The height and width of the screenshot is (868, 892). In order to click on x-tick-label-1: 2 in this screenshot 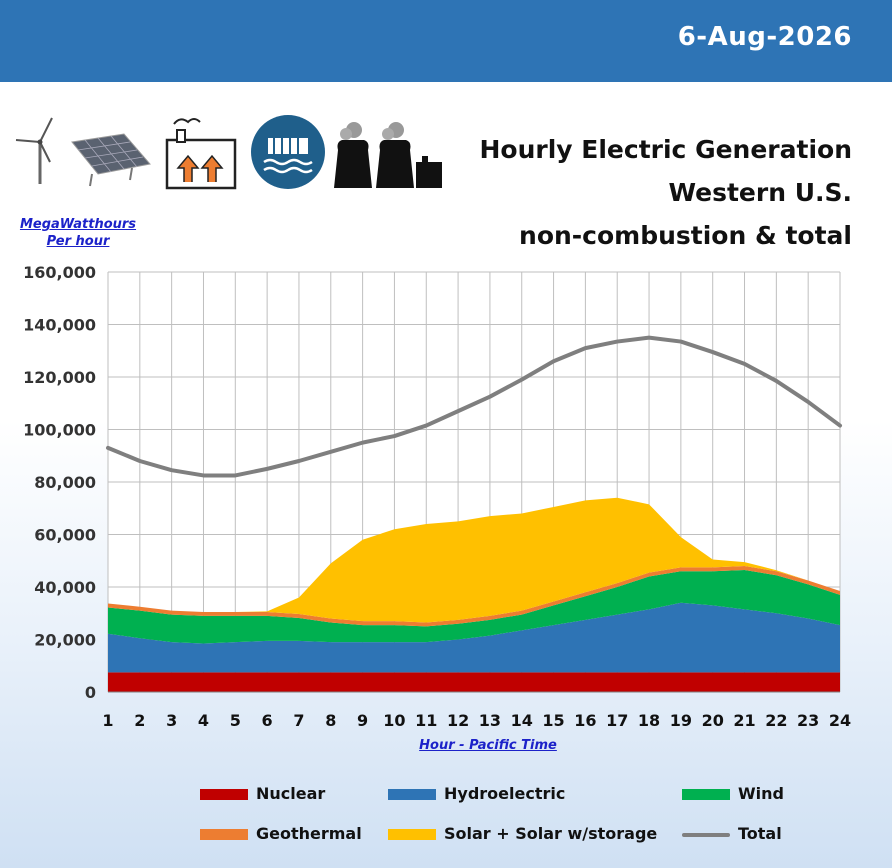, I will do `click(139, 720)`.